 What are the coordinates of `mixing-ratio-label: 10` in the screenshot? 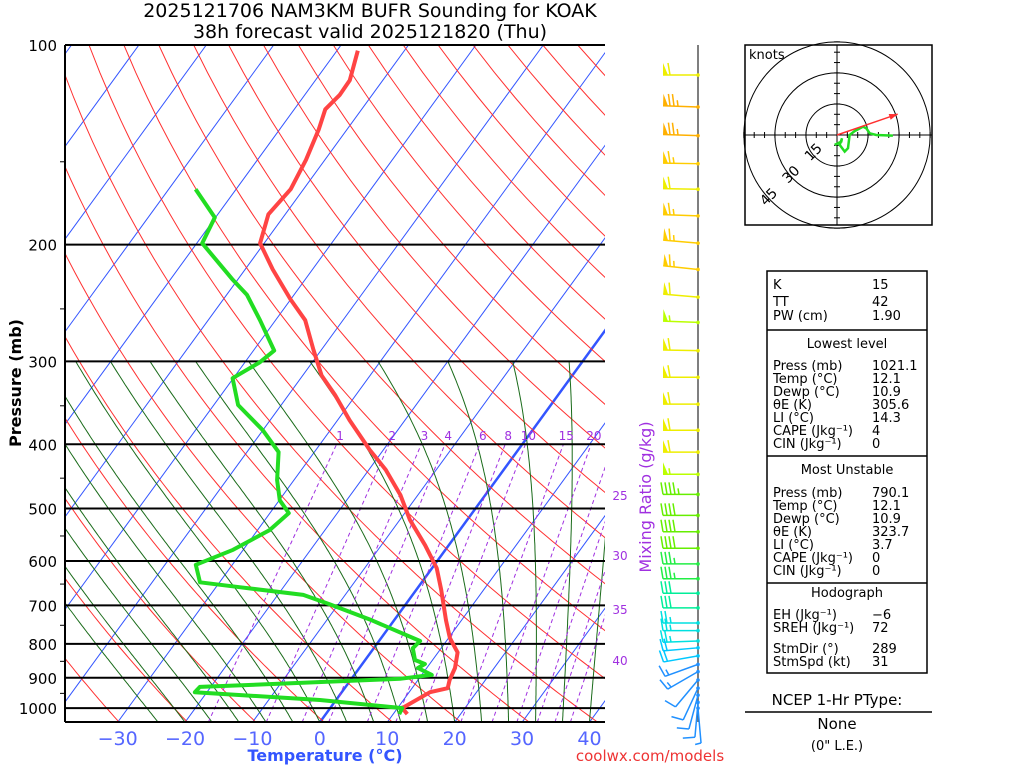 It's located at (528, 436).